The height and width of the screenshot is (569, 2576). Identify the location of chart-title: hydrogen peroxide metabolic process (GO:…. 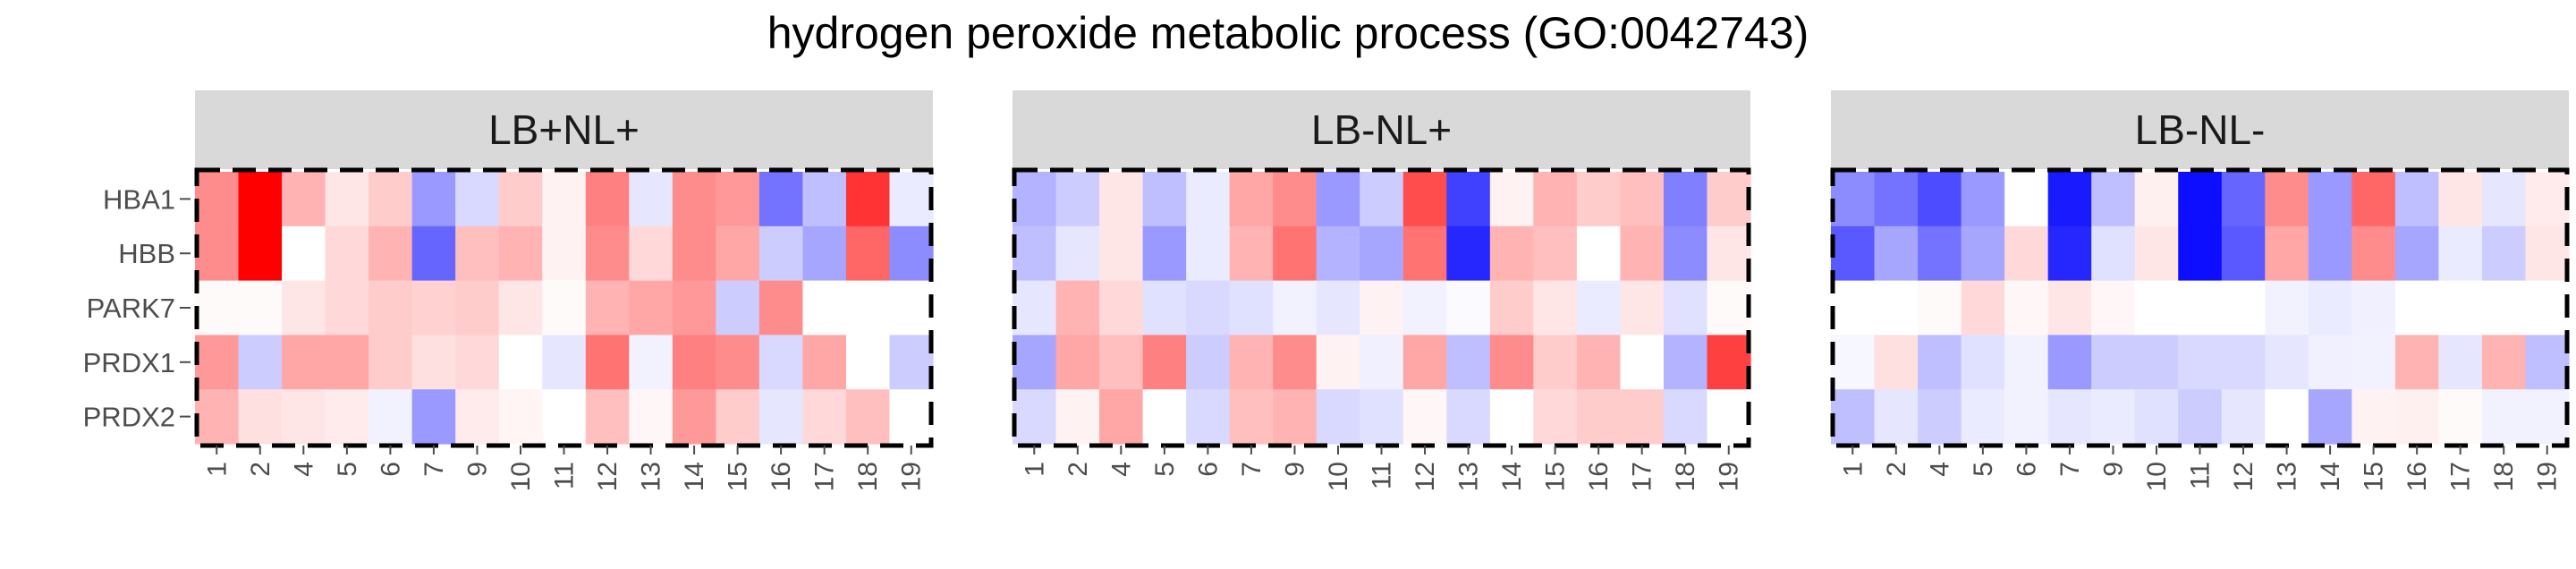
(1288, 33).